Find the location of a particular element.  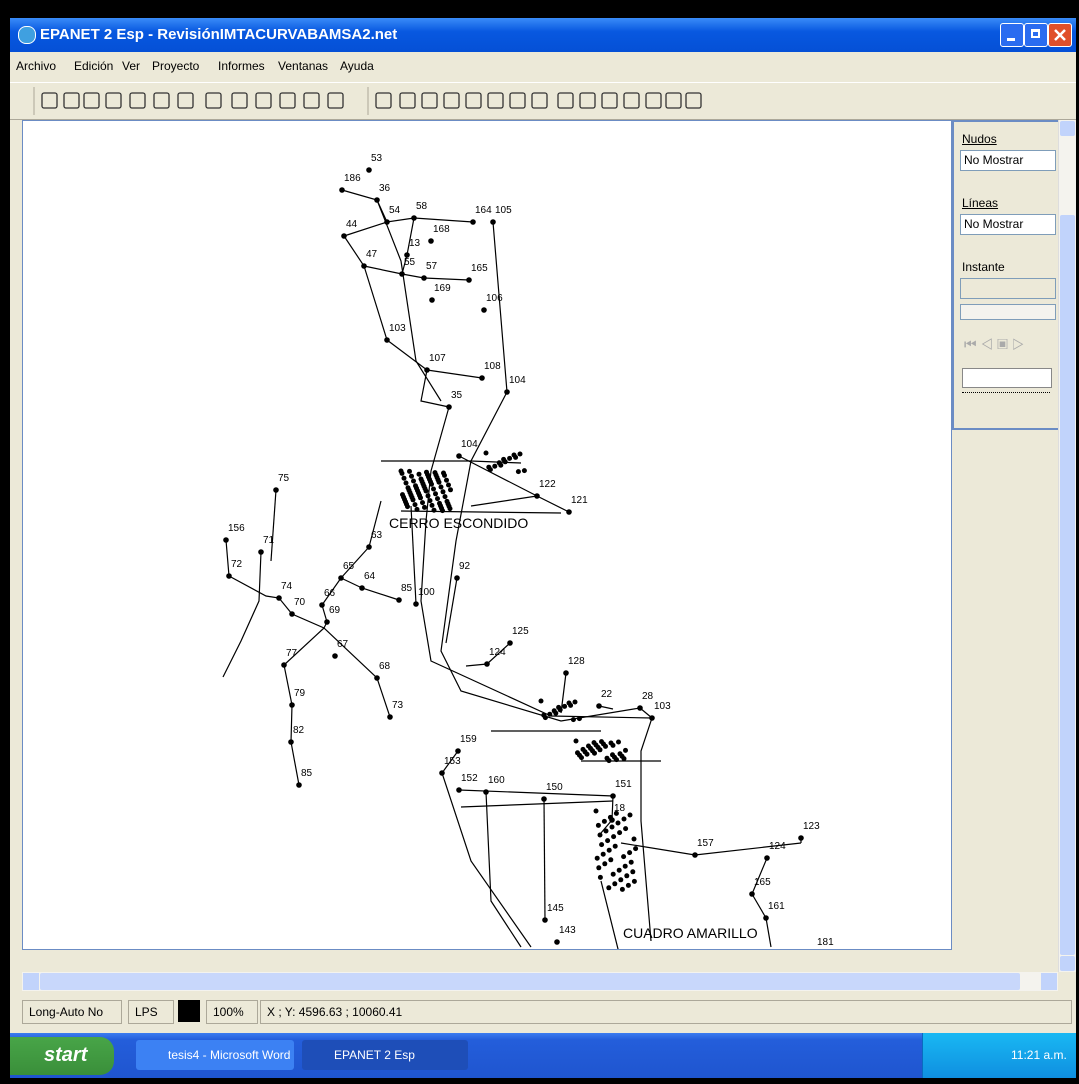

vertical-scrollbar is located at coordinates (1067, 546).